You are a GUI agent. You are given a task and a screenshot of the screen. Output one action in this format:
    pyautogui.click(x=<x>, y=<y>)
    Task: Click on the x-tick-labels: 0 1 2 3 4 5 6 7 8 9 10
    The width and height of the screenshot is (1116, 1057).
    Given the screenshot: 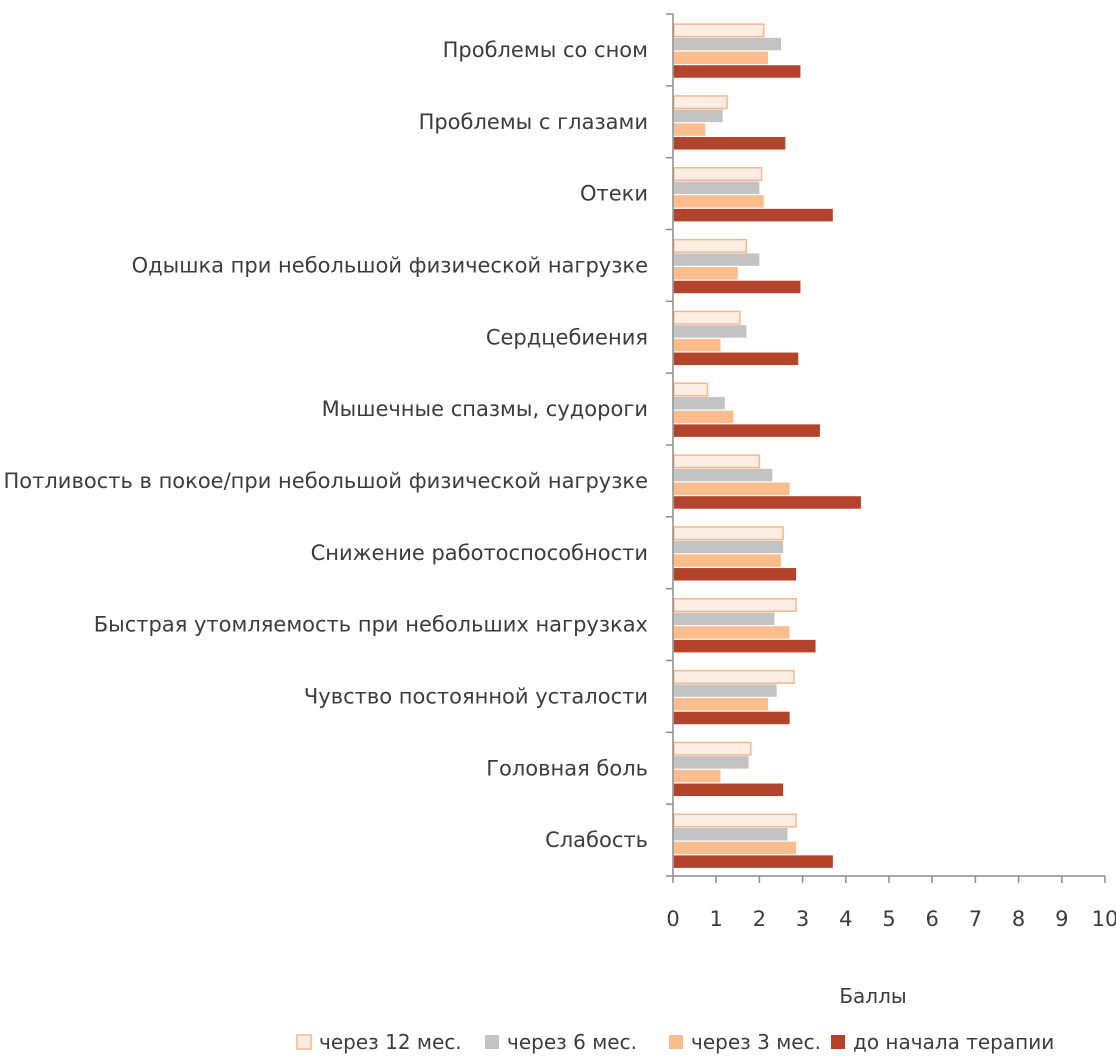 What is the action you would take?
    pyautogui.click(x=891, y=919)
    